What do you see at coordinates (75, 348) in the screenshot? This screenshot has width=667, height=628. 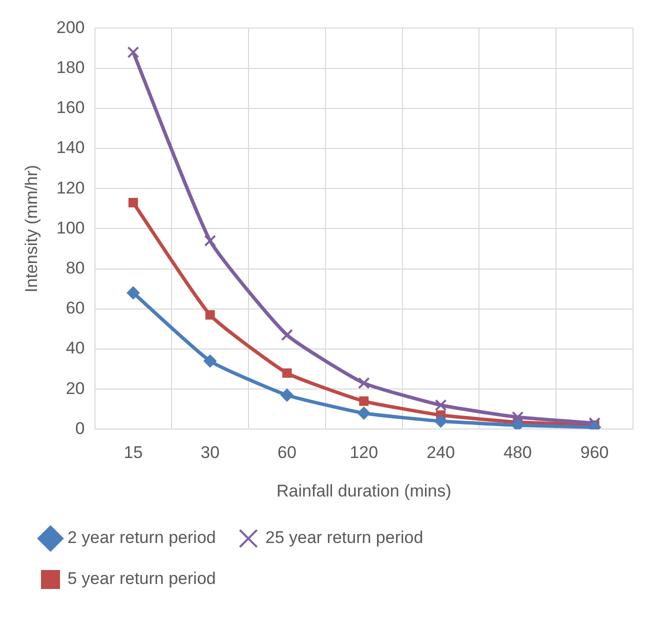 I see `y-tick-label: 40` at bounding box center [75, 348].